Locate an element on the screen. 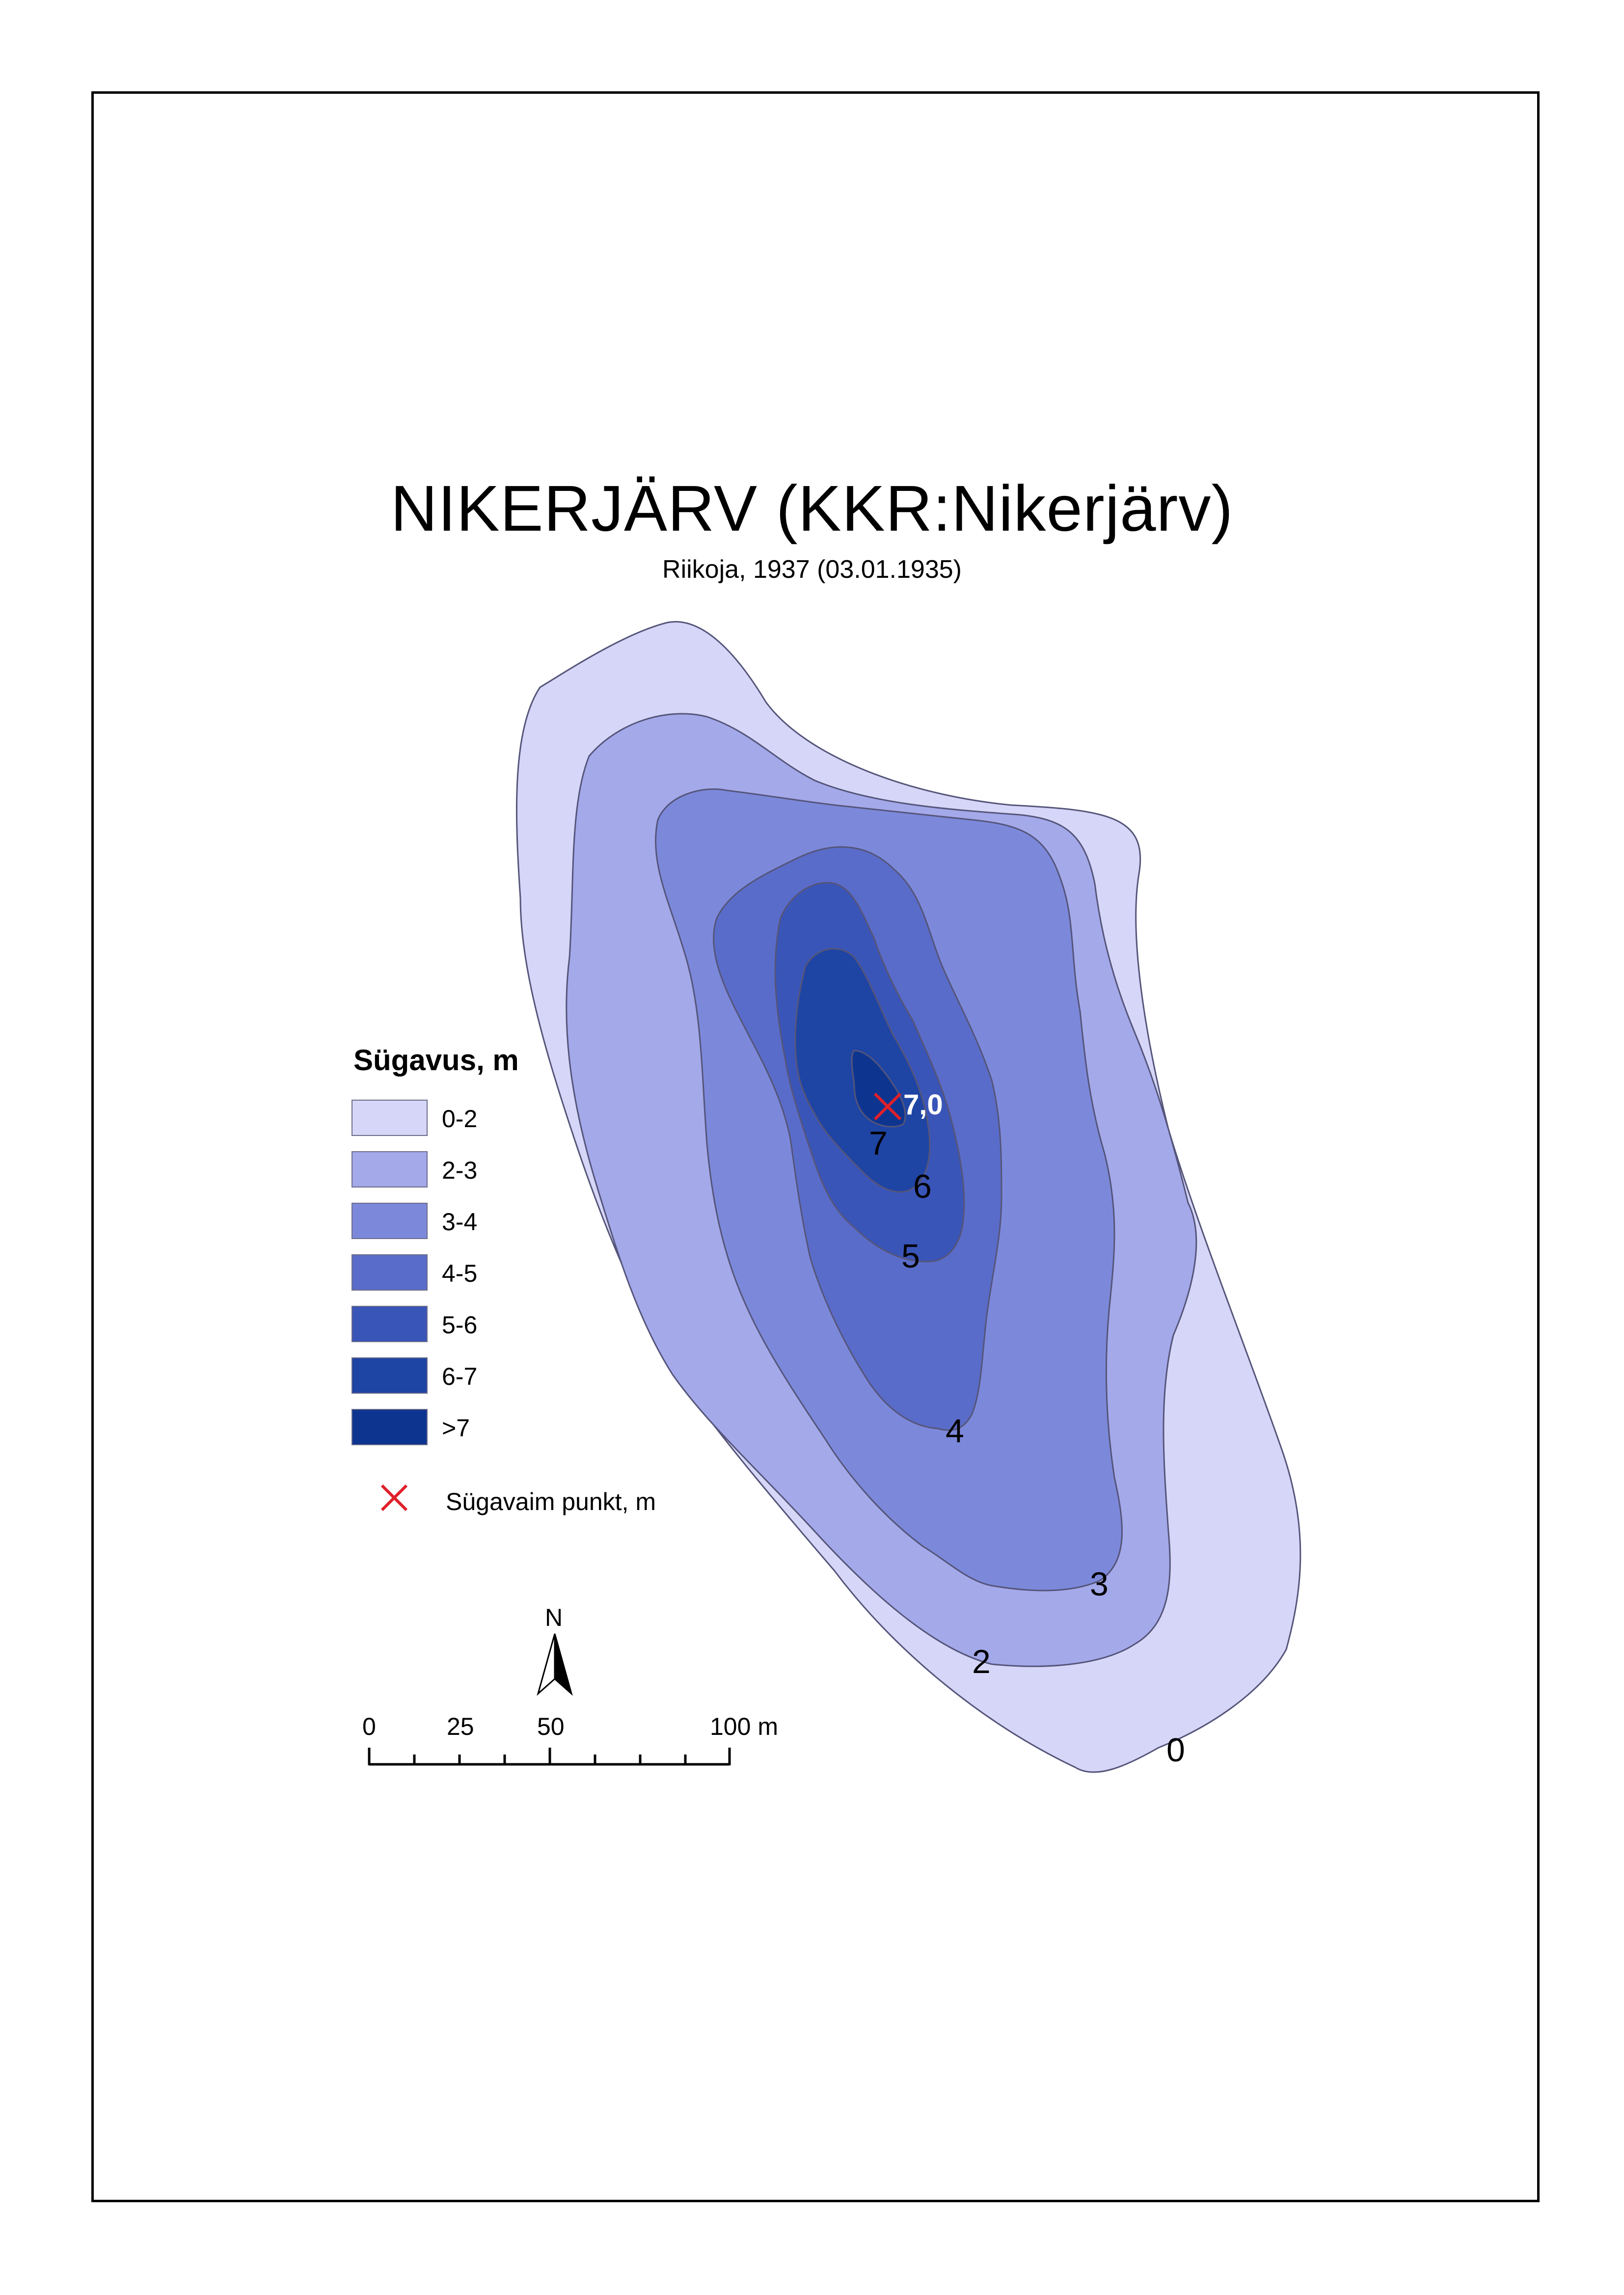  map-title: NIKERJÄRV (KKR:Nikerjärv) is located at coordinates (812, 508).